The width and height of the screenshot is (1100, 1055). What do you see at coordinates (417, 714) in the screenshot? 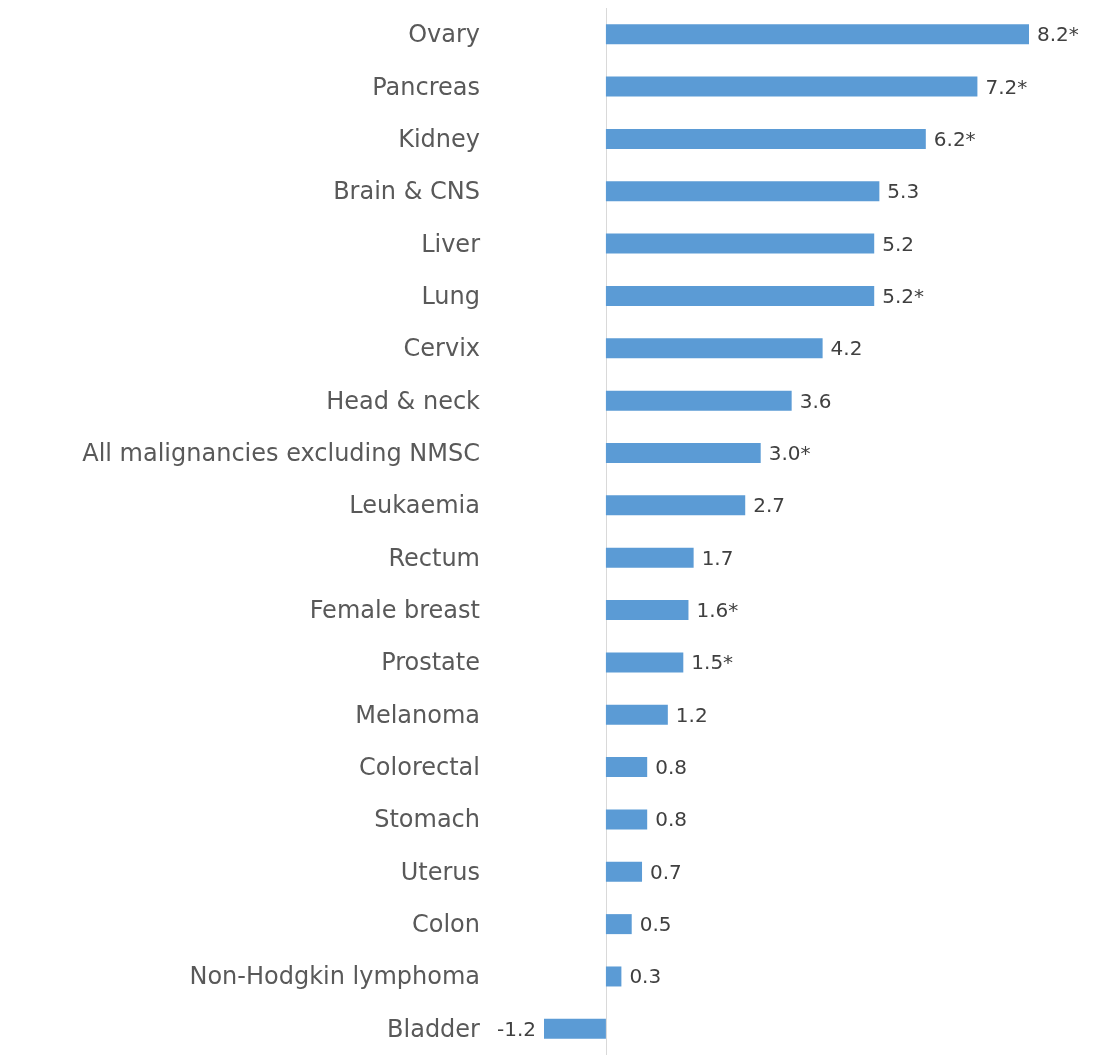
I see `y-tick-label: Melanoma` at bounding box center [417, 714].